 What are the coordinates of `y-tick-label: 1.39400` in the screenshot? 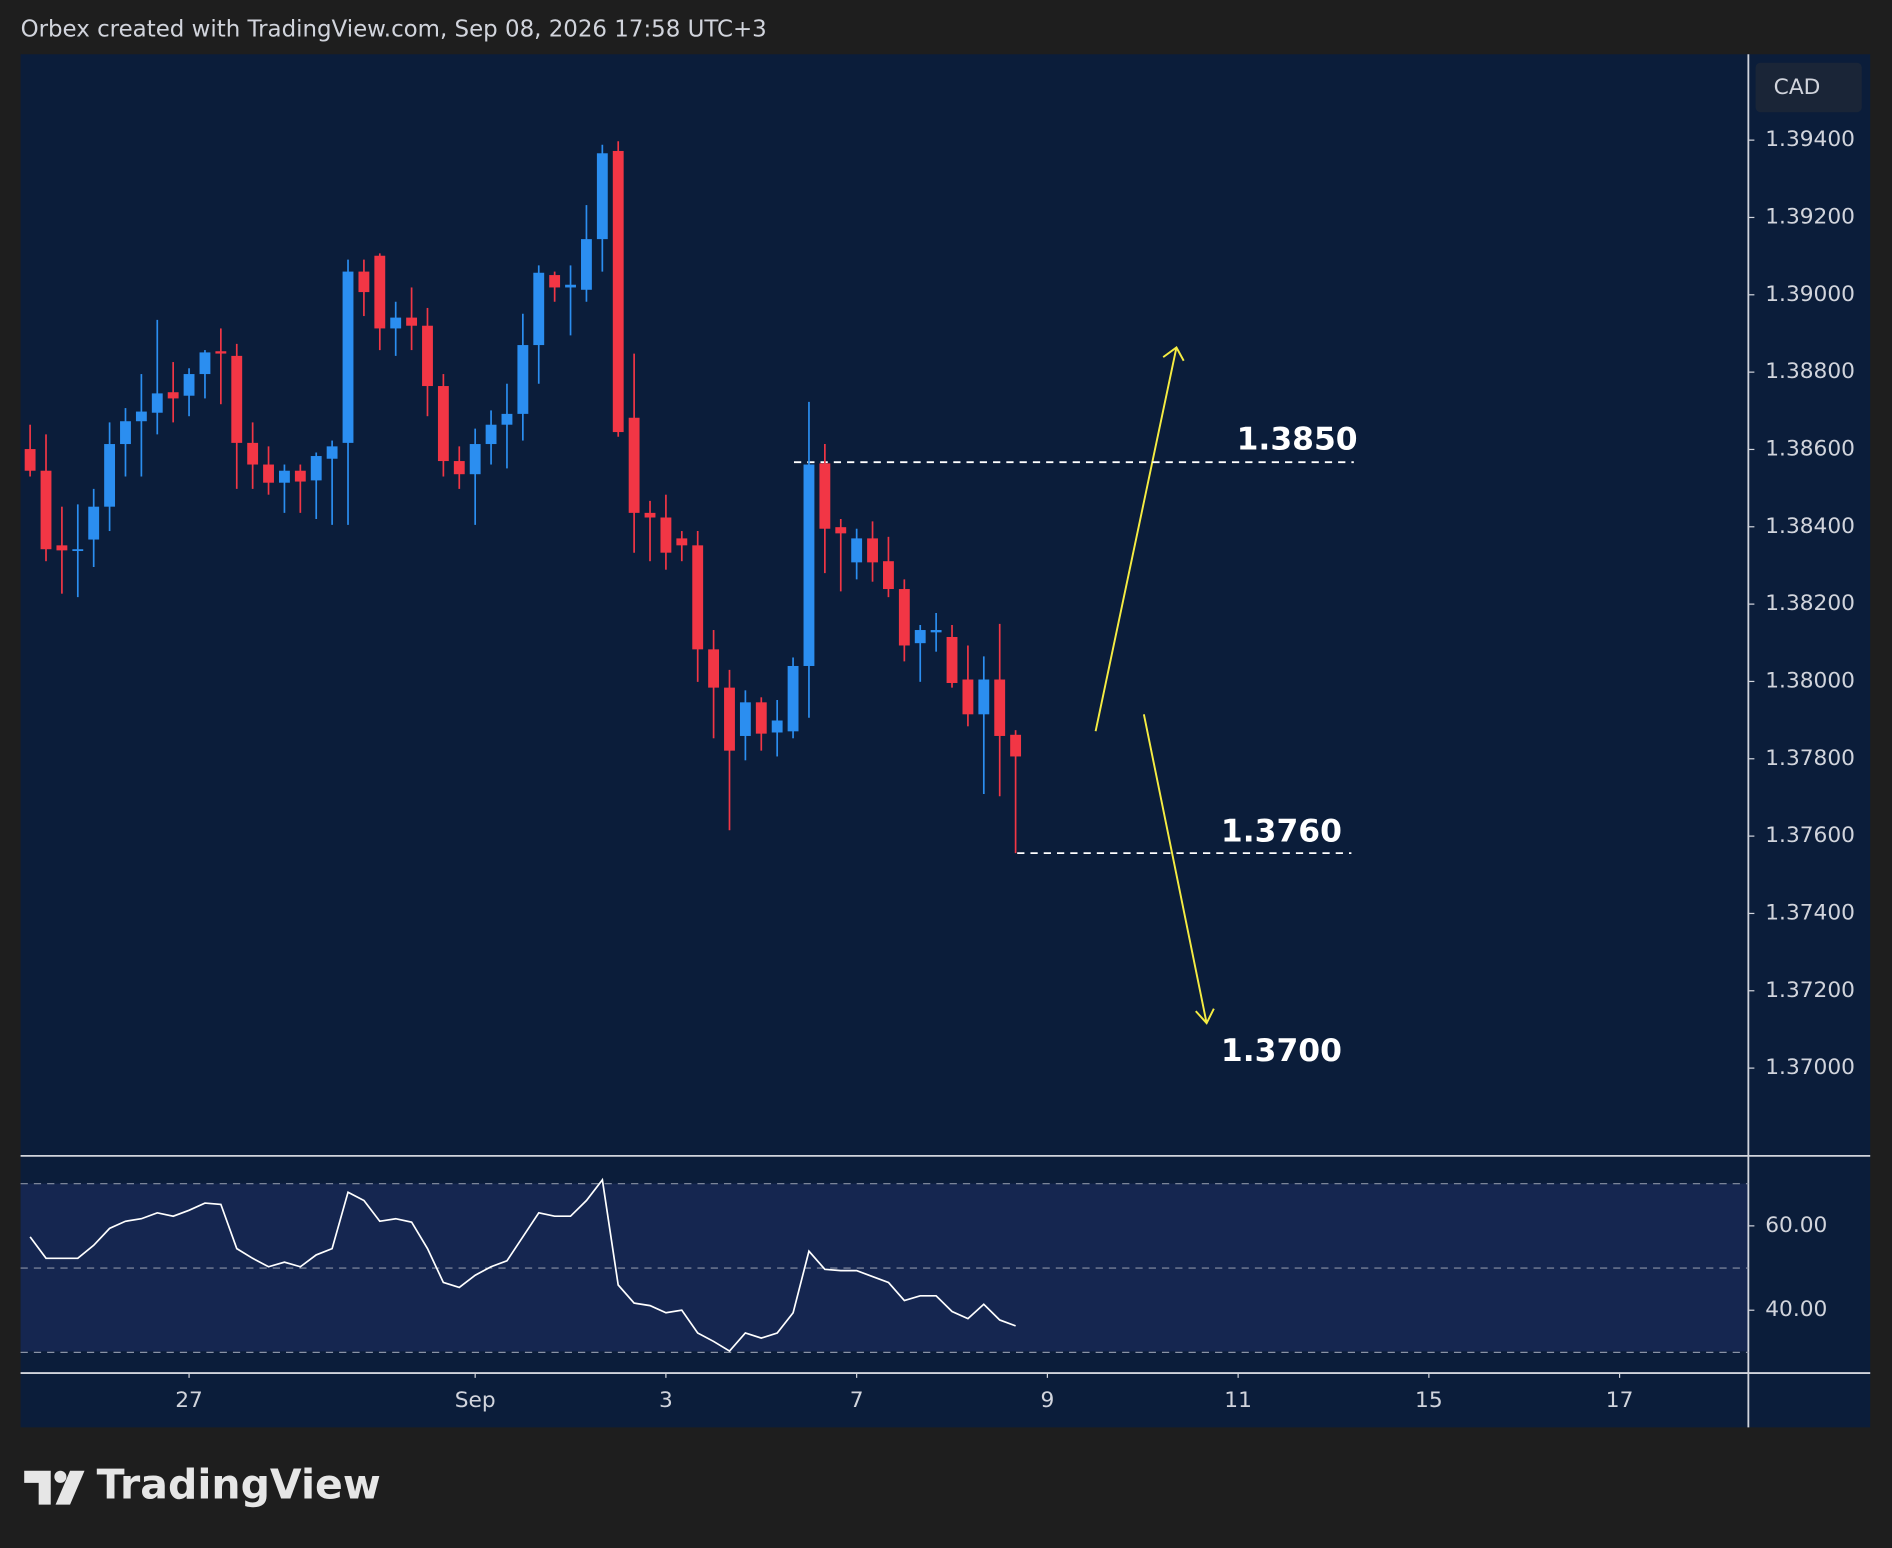 It's located at (1810, 139).